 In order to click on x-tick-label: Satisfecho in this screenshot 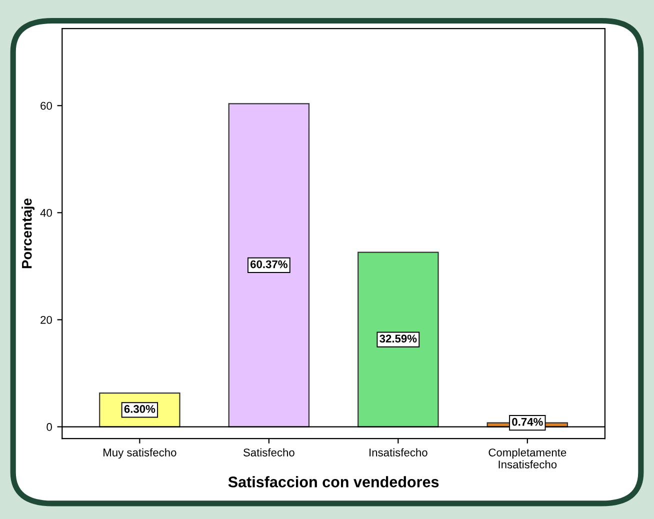, I will do `click(268, 452)`.